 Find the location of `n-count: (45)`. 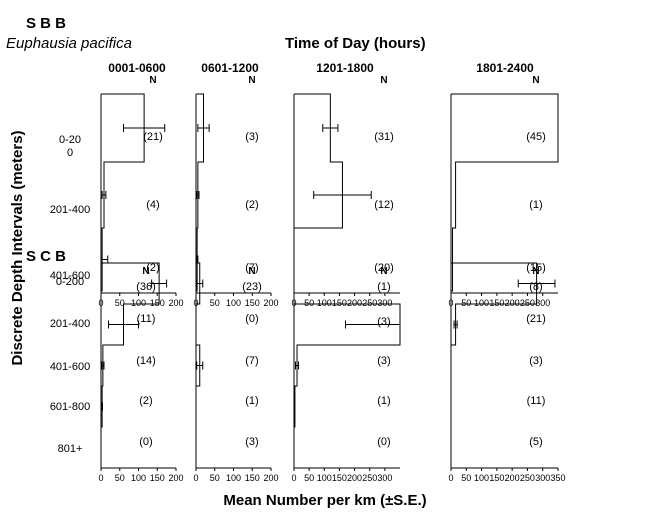

n-count: (45) is located at coordinates (536, 137).